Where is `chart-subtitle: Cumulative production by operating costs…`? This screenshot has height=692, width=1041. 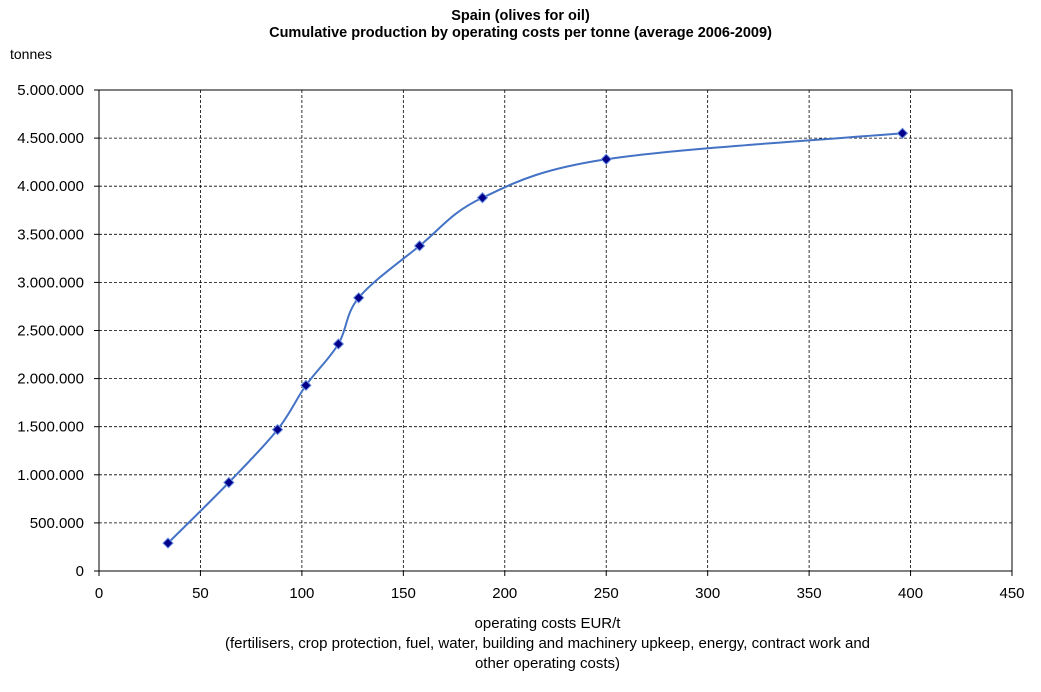 chart-subtitle: Cumulative production by operating costs… is located at coordinates (520, 33).